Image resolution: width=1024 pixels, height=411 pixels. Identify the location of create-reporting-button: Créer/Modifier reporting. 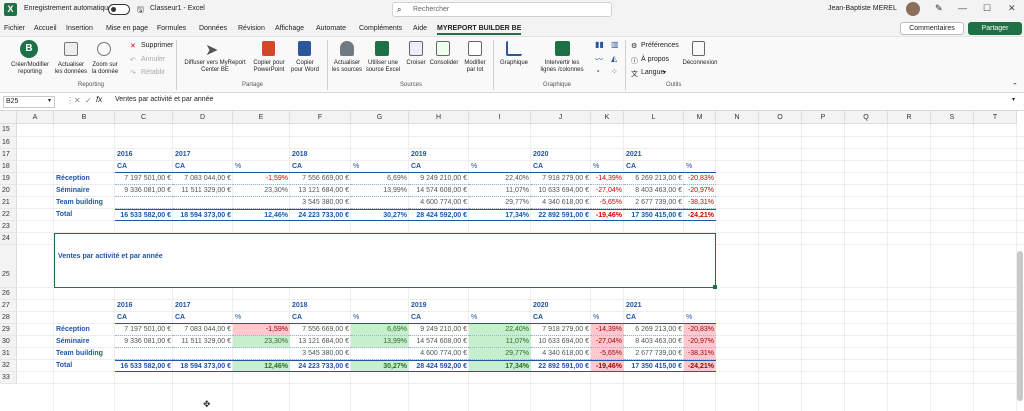
(29, 68).